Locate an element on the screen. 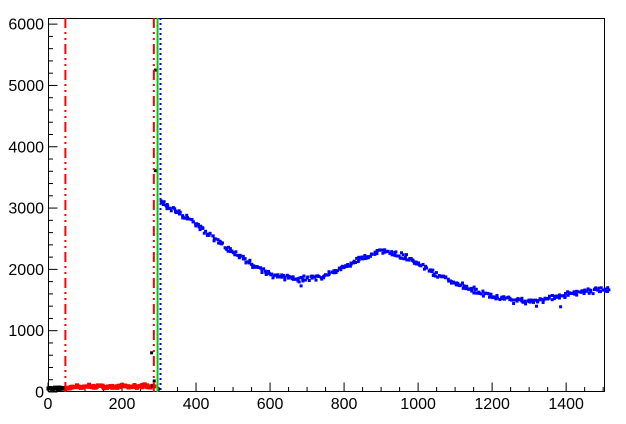 The width and height of the screenshot is (626, 424). stray-point is located at coordinates (152, 353).